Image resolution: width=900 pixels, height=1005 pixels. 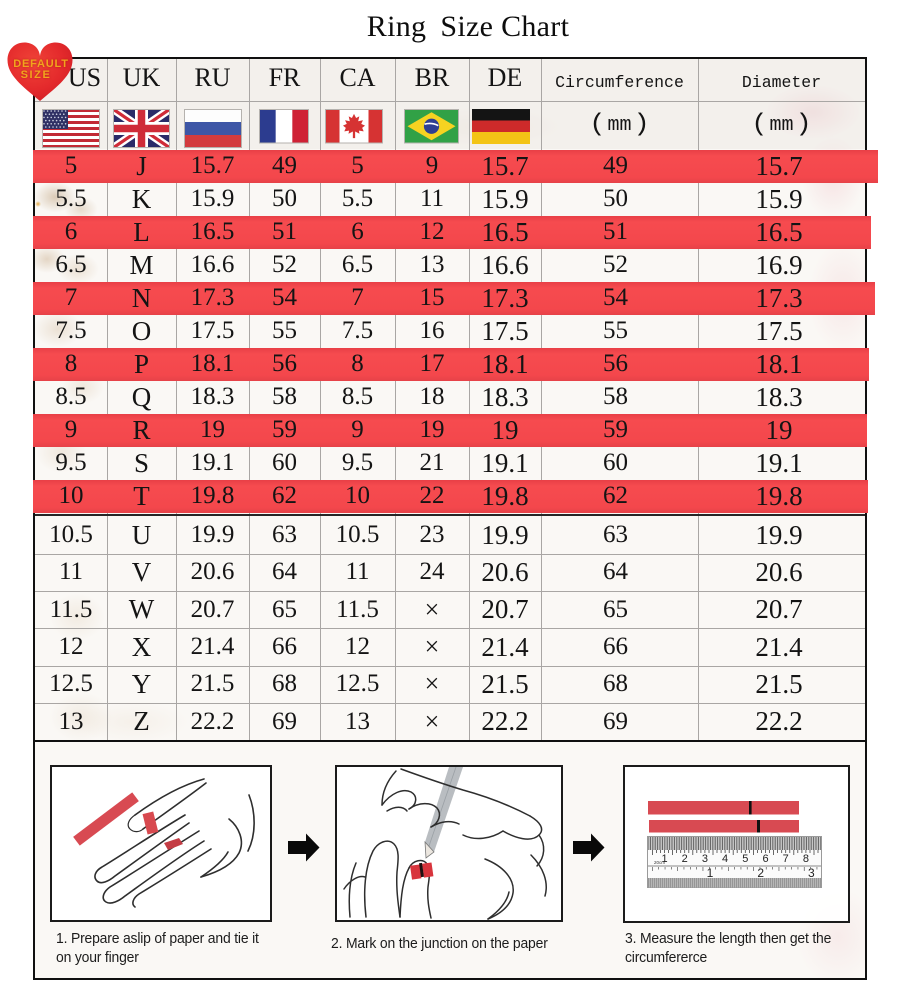 I want to click on svg-text: 4, so click(x=725, y=859).